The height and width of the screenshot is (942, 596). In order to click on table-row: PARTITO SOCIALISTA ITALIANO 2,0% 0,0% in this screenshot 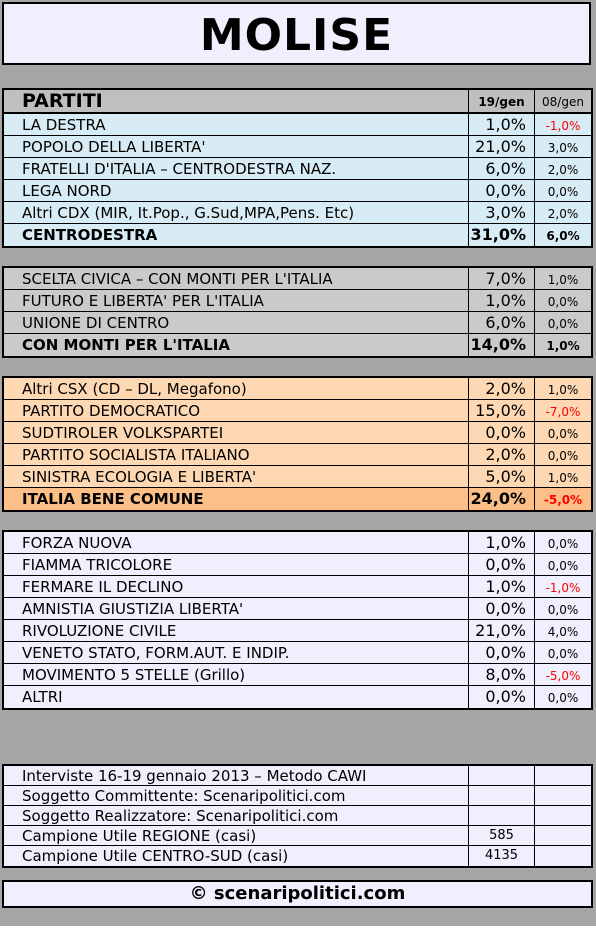, I will do `click(297, 455)`.